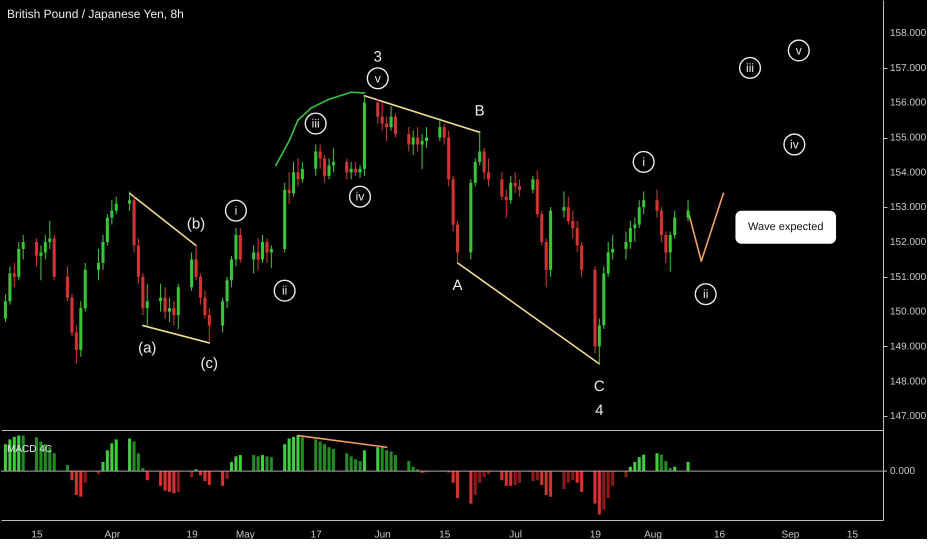  Describe the element at coordinates (209, 363) in the screenshot. I see `annotation: (c)` at that location.